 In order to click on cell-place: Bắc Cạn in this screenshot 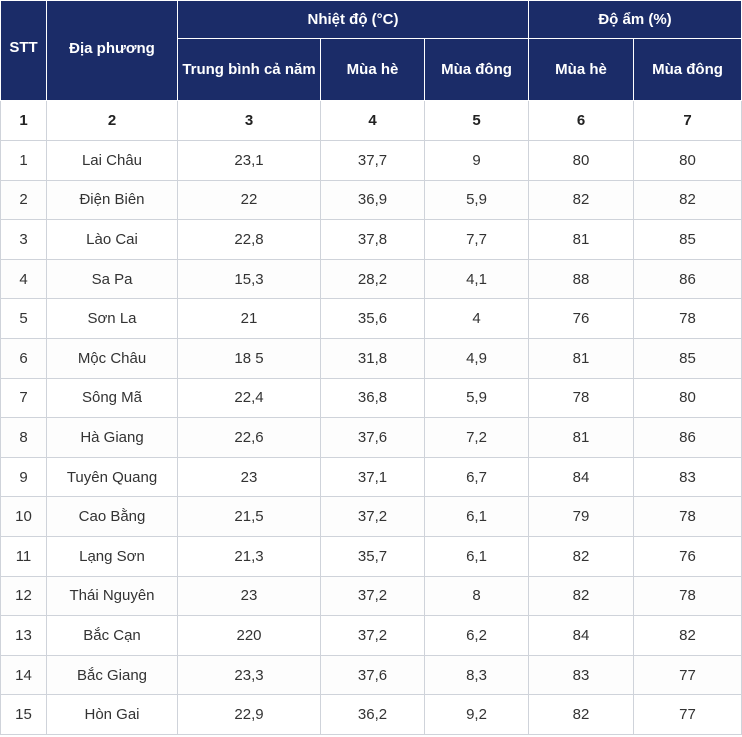, I will do `click(112, 635)`.